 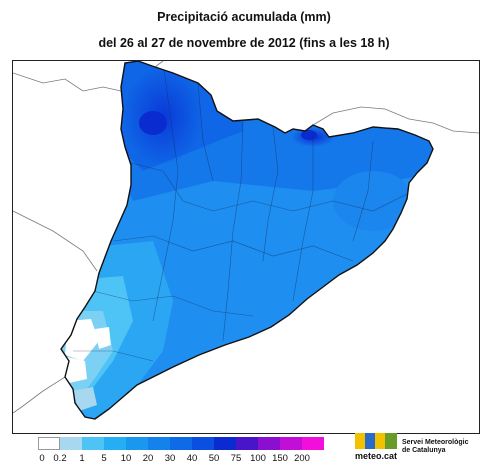 What do you see at coordinates (126, 458) in the screenshot?
I see `legend-tick-label: 10` at bounding box center [126, 458].